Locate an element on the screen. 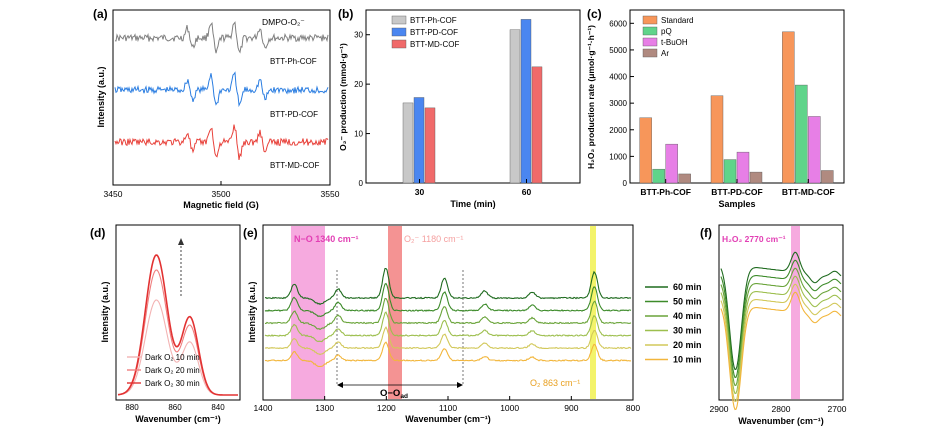 The height and width of the screenshot is (431, 936). panel-e-label: (e) is located at coordinates (250, 233).